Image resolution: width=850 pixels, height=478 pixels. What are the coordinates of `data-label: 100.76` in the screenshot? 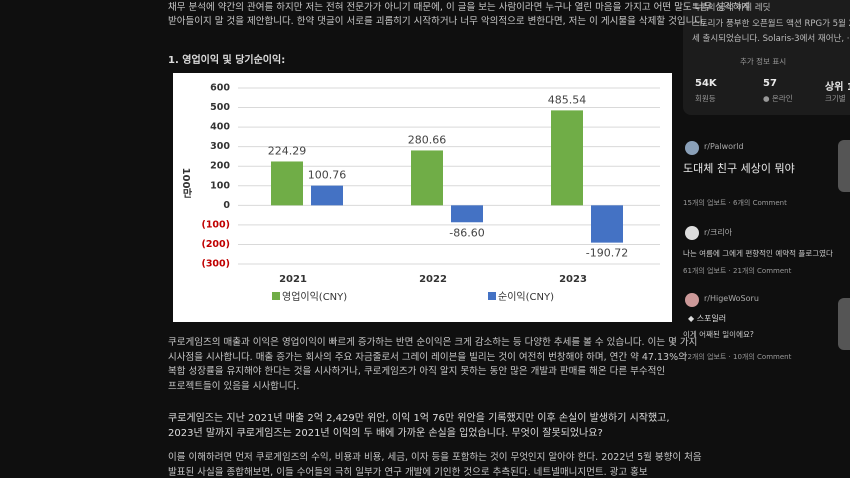 It's located at (327, 175).